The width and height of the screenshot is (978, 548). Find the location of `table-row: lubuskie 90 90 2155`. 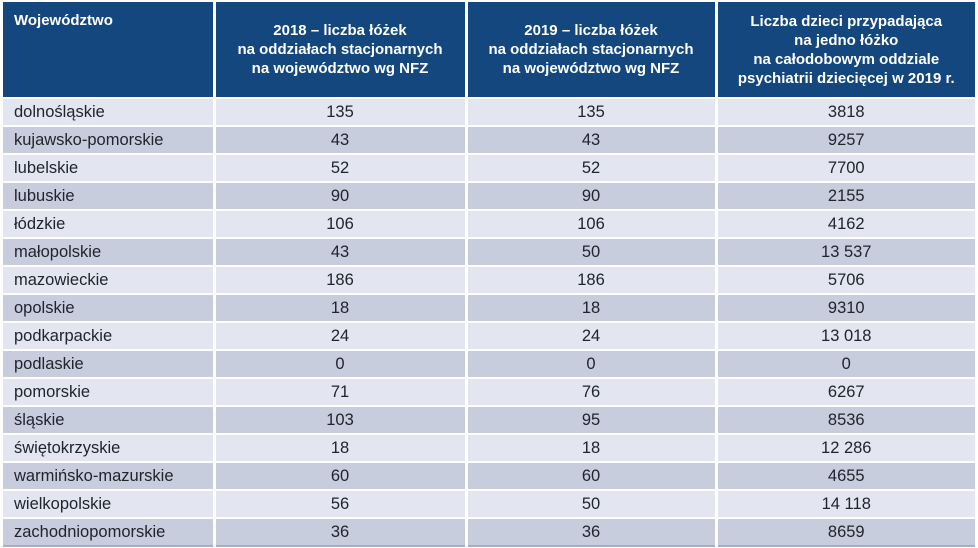

table-row: lubuskie 90 90 2155 is located at coordinates (489, 196).